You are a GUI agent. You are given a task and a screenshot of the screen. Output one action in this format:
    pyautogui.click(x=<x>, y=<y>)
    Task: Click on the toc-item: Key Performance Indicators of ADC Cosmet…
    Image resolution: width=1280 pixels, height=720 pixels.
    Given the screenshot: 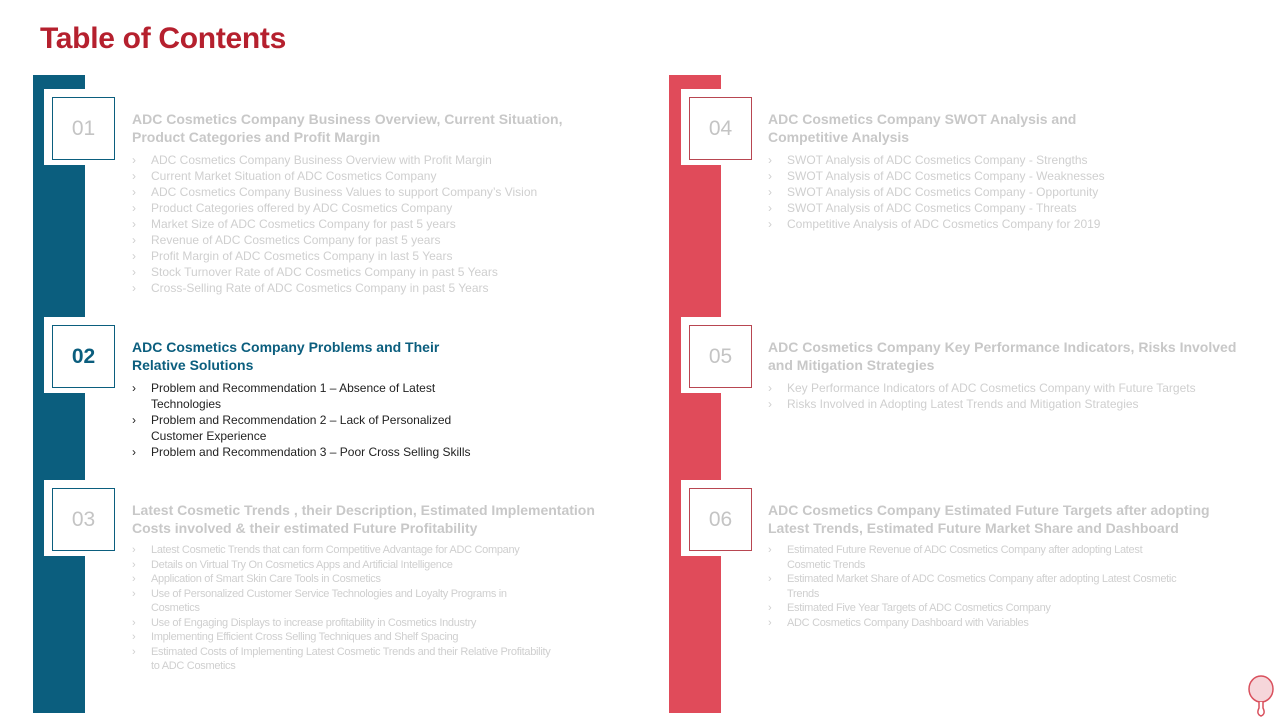 What is the action you would take?
    pyautogui.click(x=1008, y=388)
    